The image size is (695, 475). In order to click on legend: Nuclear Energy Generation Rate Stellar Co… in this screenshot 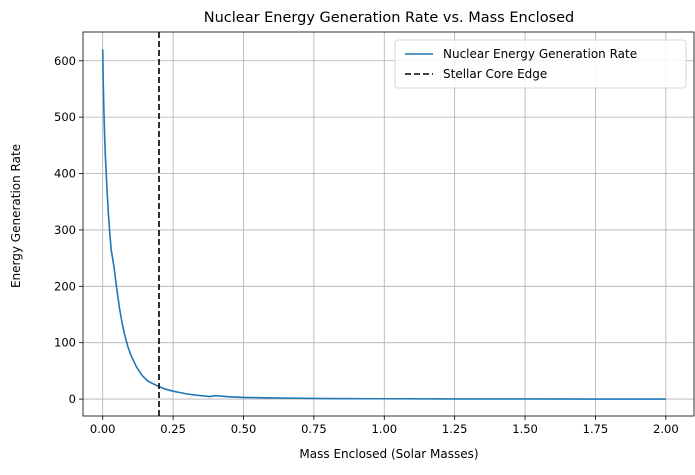, I will do `click(540, 64)`.